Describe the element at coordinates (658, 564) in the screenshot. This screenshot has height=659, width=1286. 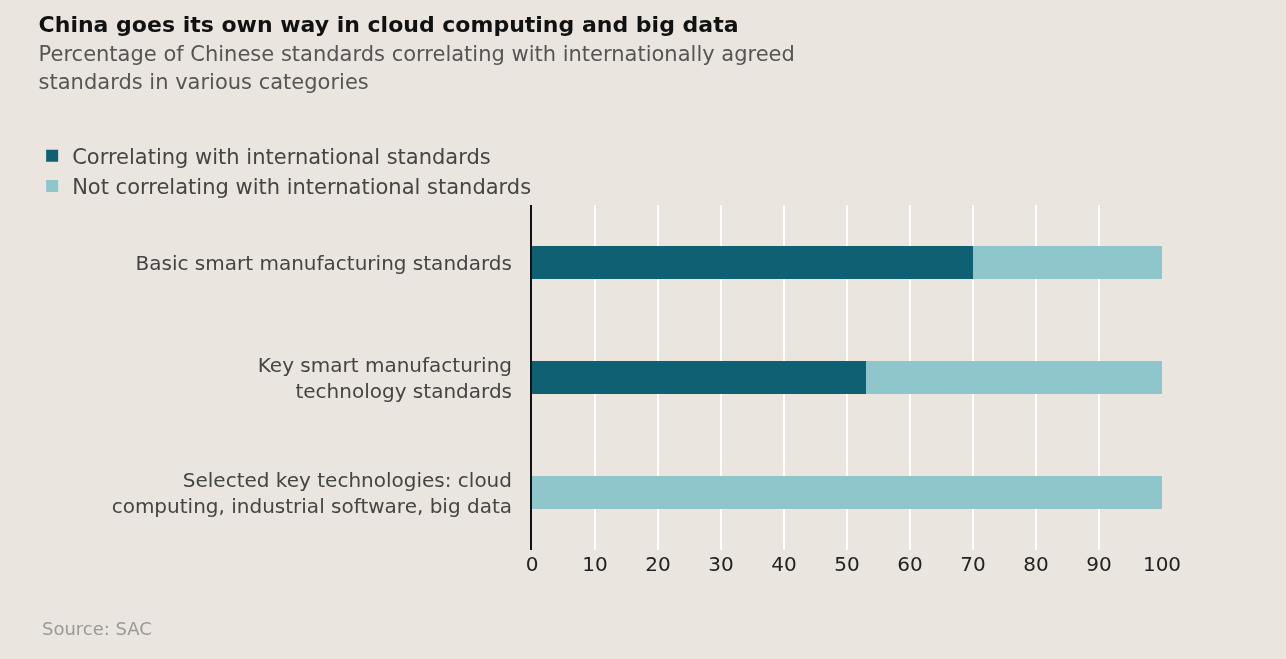
I see `x-tick-label: 20` at that location.